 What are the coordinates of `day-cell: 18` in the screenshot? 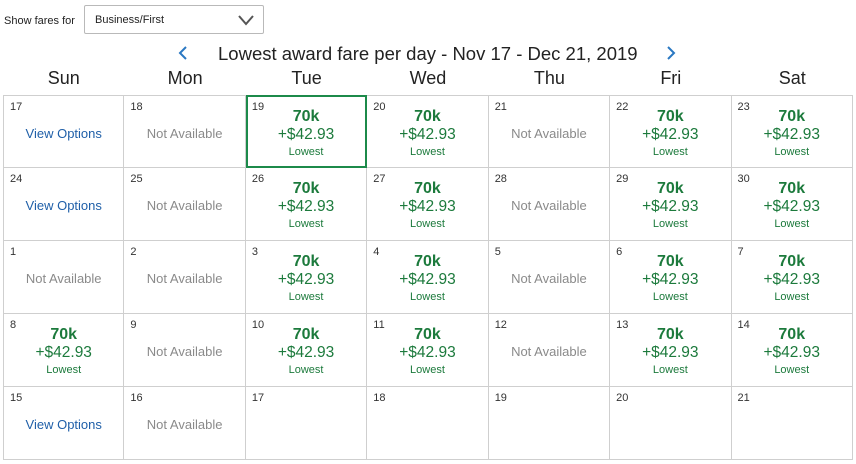 It's located at (428, 423).